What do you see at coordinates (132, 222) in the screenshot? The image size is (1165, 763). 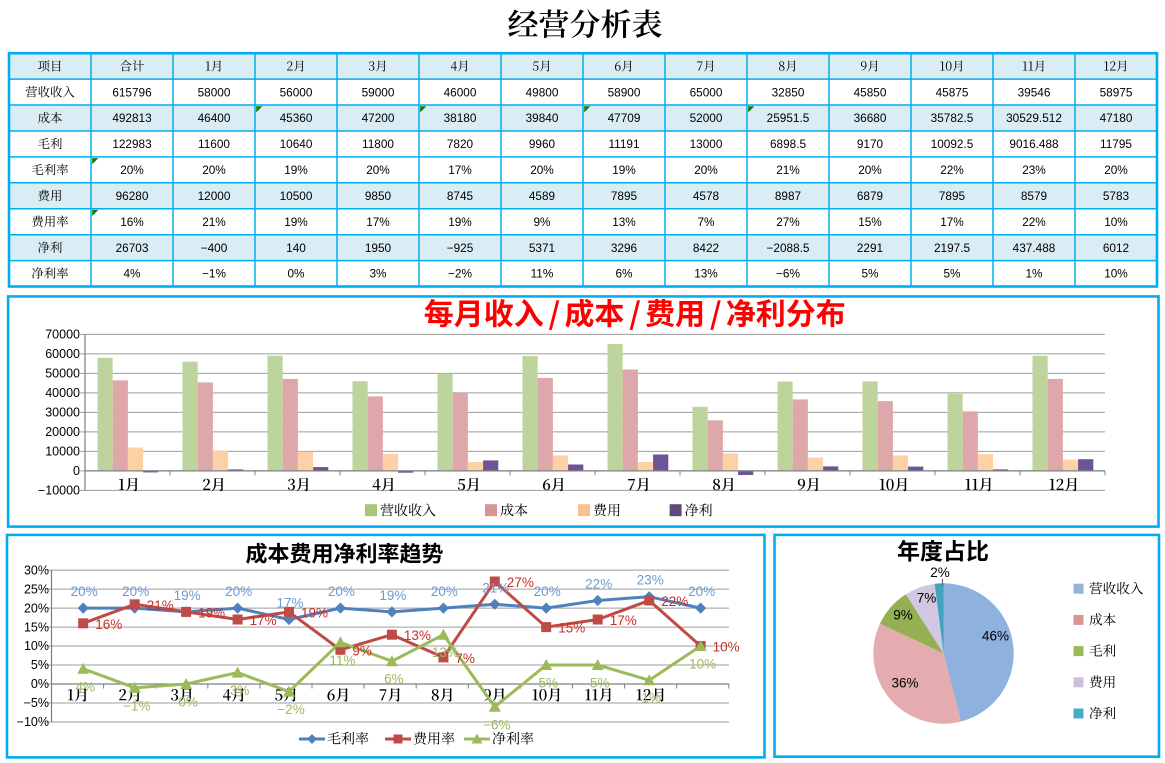 I see `svg-text: 16%` at bounding box center [132, 222].